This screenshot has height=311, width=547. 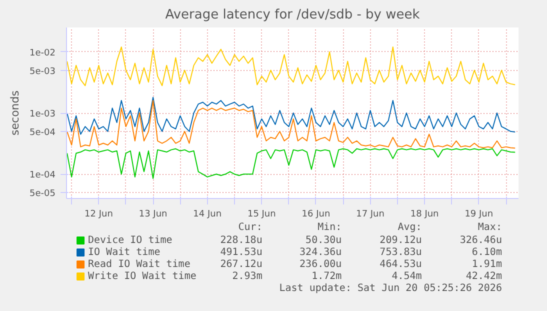 What do you see at coordinates (124, 252) in the screenshot?
I see `legend-label: IO Wait time` at bounding box center [124, 252].